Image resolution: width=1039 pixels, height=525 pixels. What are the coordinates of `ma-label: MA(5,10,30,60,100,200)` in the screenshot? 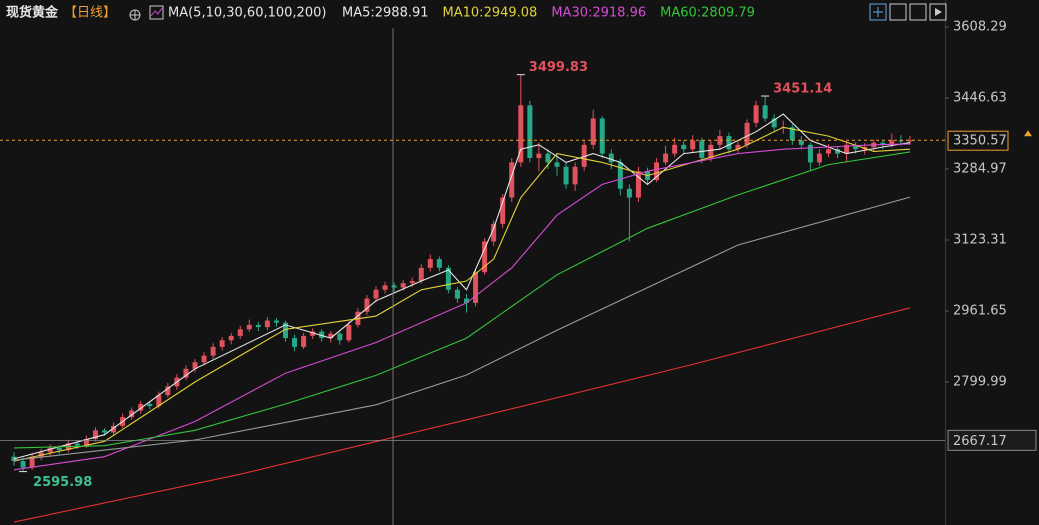 It's located at (247, 13).